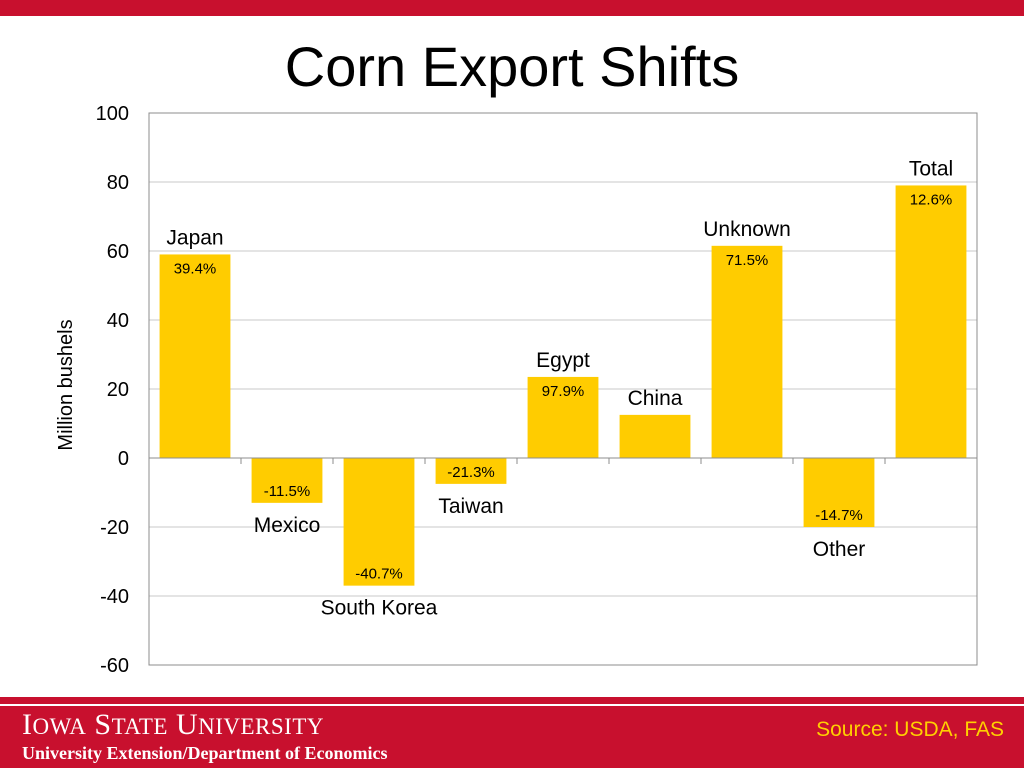 Image resolution: width=1024 pixels, height=768 pixels. What do you see at coordinates (839, 549) in the screenshot?
I see `category-label: Other` at bounding box center [839, 549].